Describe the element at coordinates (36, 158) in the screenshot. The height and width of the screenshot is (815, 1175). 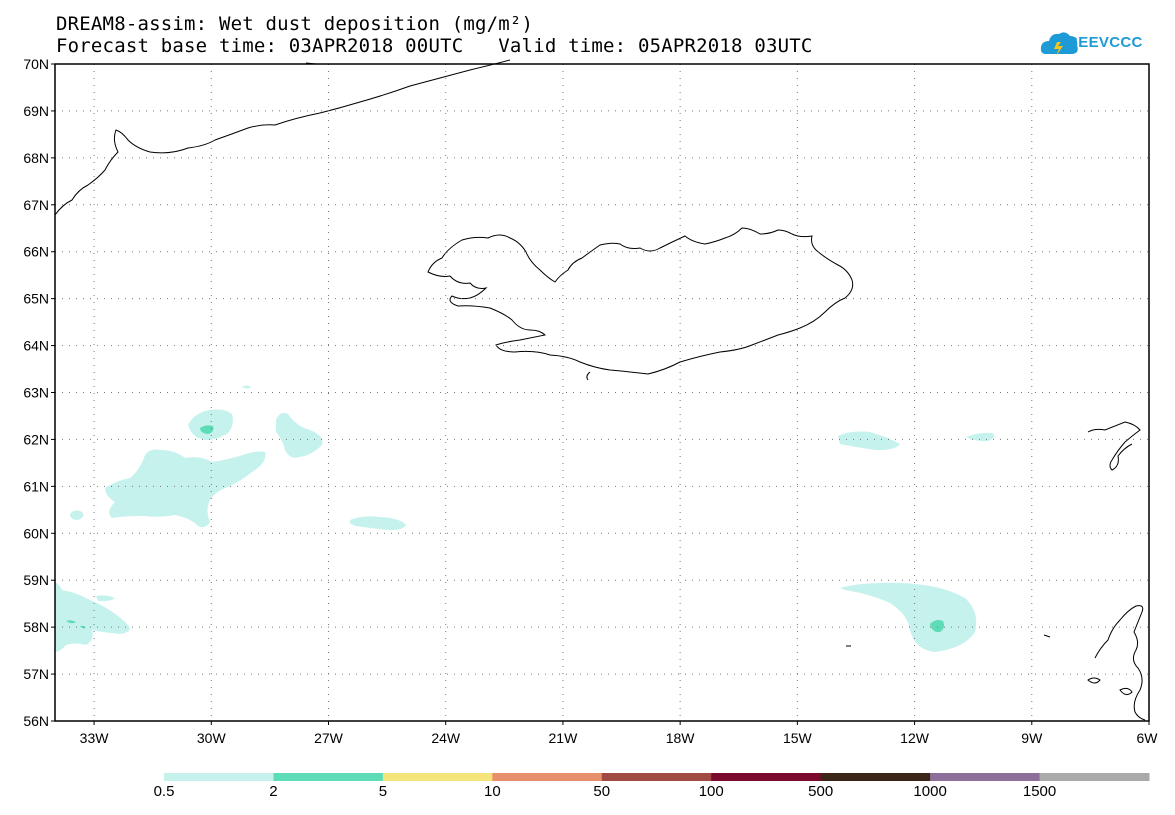
I see `lat-label: 68N` at that location.